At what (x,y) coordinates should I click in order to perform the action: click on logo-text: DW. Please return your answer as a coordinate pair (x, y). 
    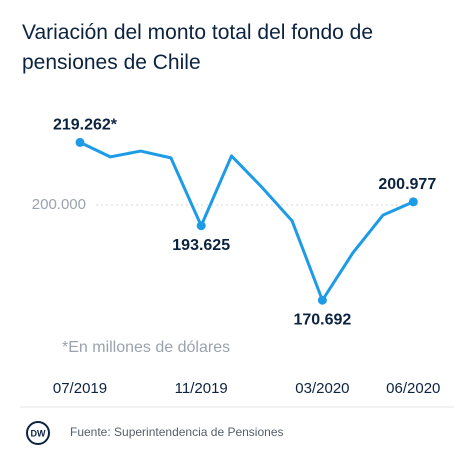
    Looking at the image, I should click on (38, 433).